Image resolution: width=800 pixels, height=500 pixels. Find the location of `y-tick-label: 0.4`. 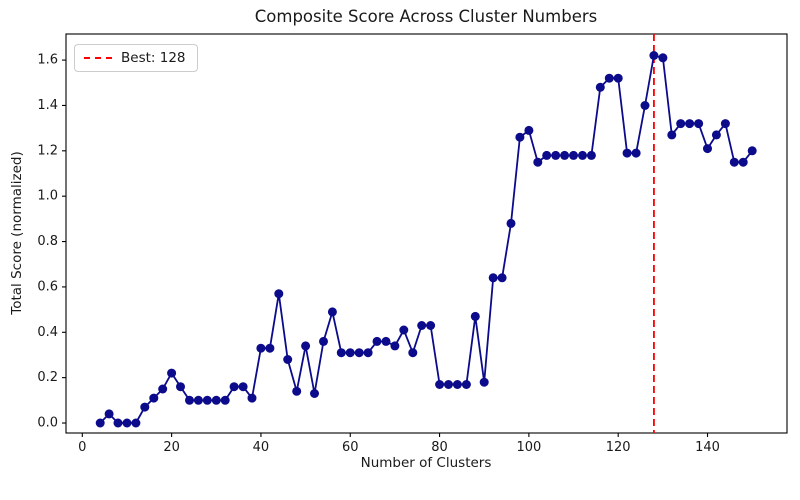

y-tick-label: 0.4 is located at coordinates (47, 332).